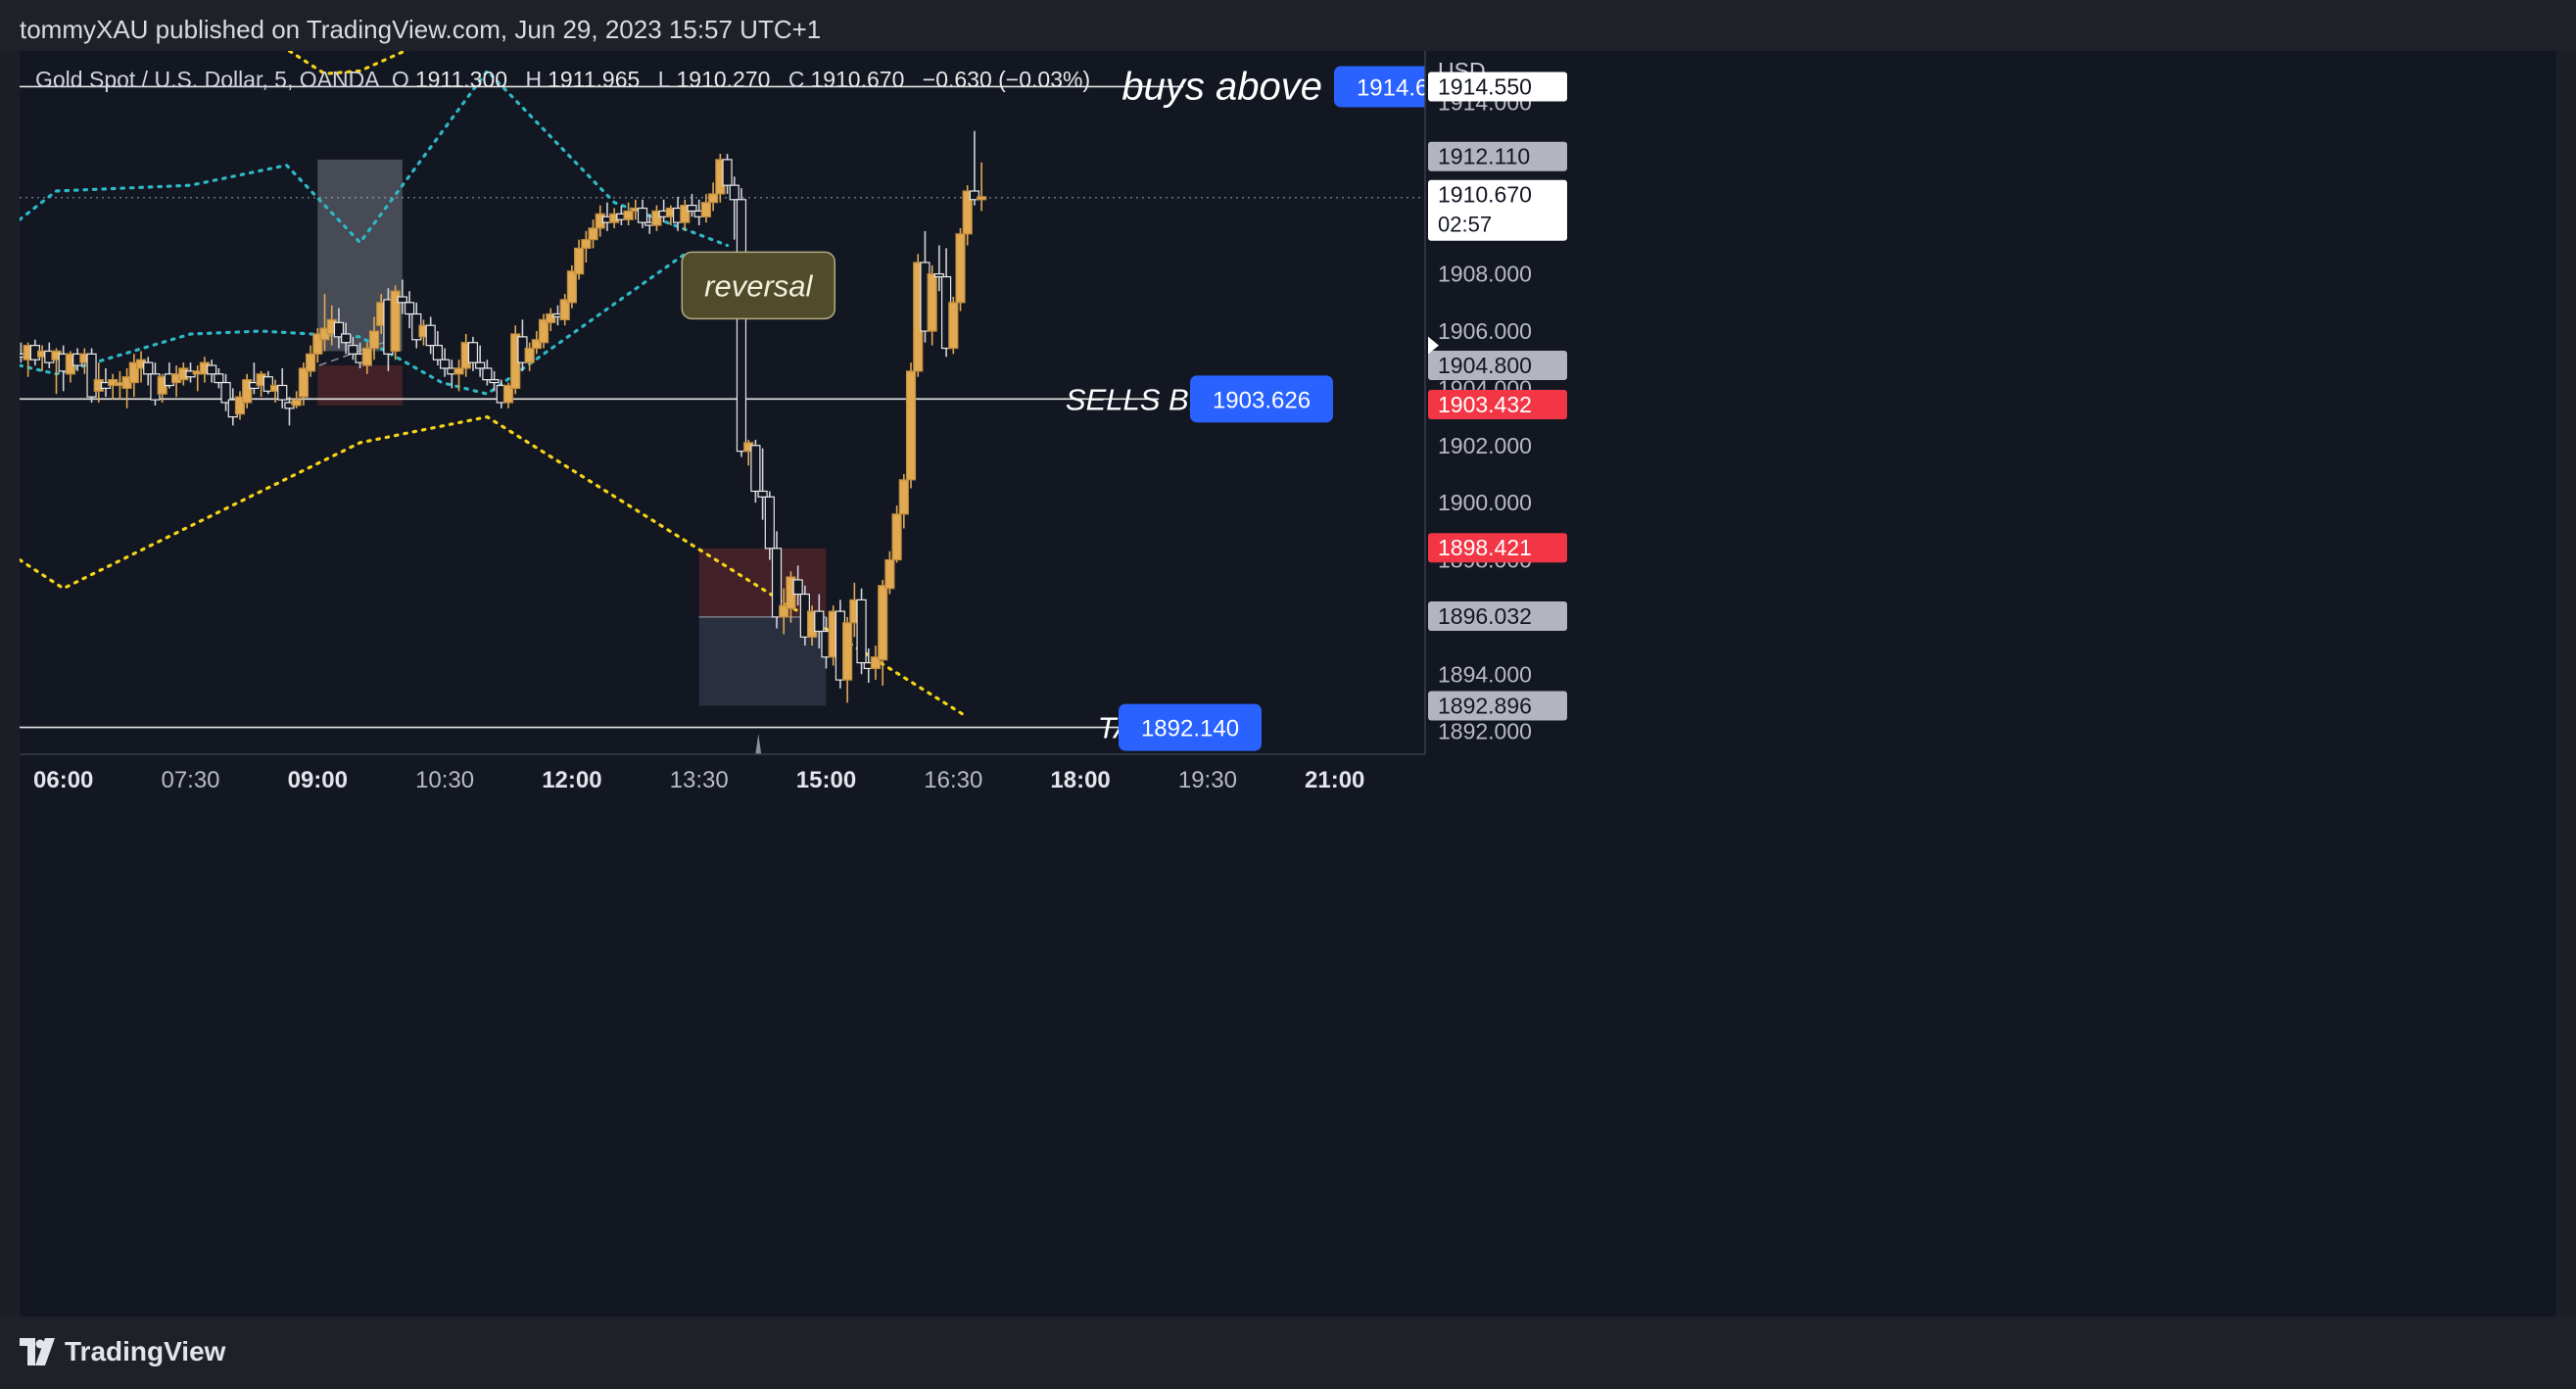  I want to click on footer-bar: TradingView, so click(1288, 1353).